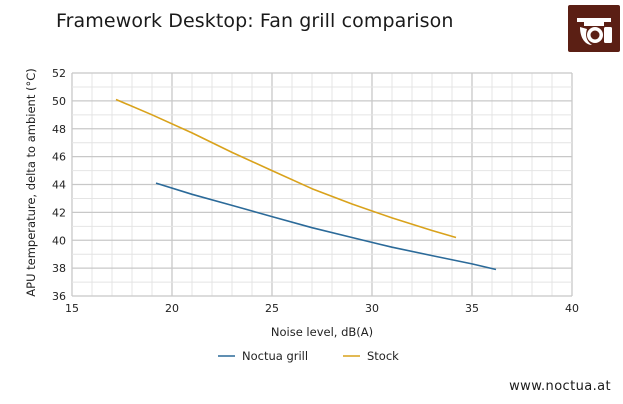 This screenshot has width=623, height=404. Describe the element at coordinates (72, 308) in the screenshot. I see `x-tick-label: 15` at that location.